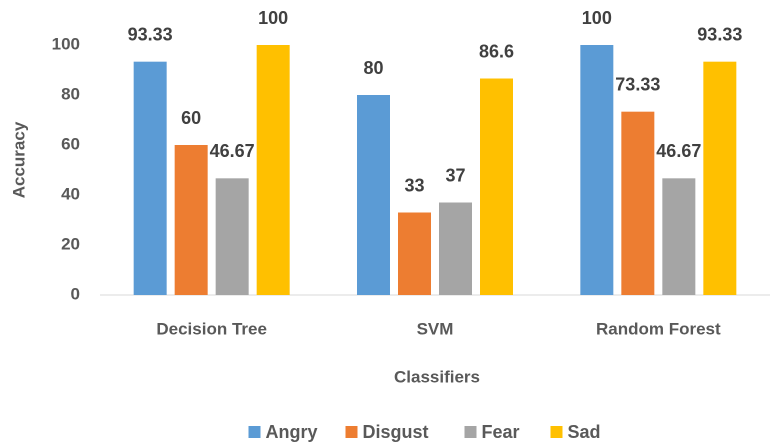 The height and width of the screenshot is (443, 772). Describe the element at coordinates (501, 432) in the screenshot. I see `legend-label: Fear` at that location.